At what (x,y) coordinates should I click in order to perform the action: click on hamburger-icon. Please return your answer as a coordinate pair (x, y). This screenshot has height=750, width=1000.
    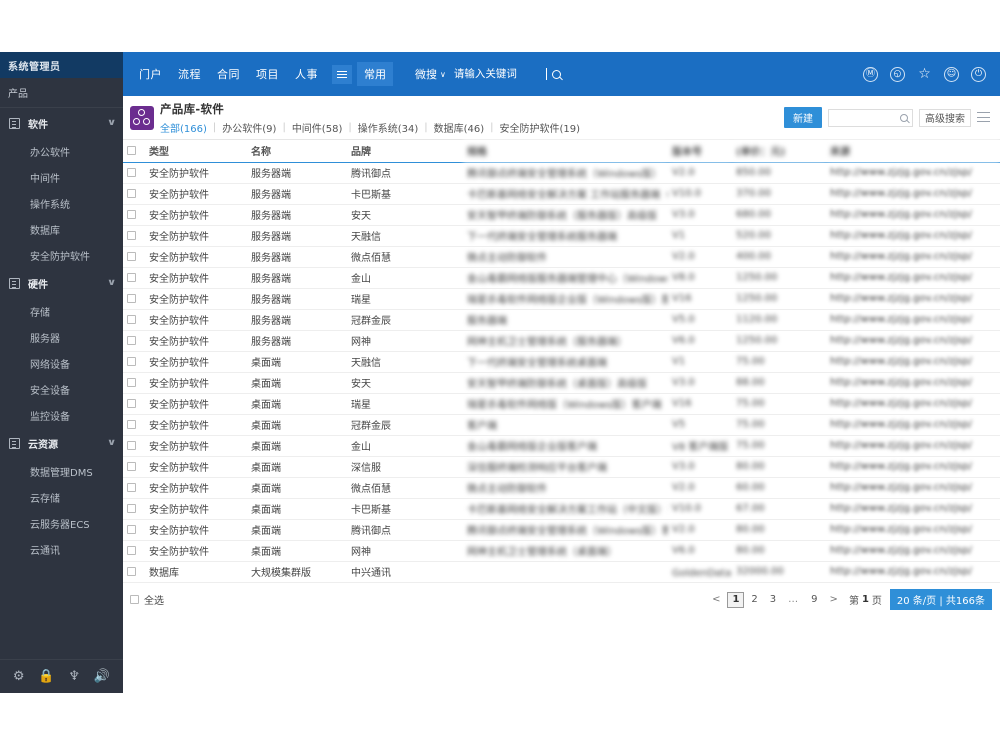
    Looking at the image, I should click on (342, 74).